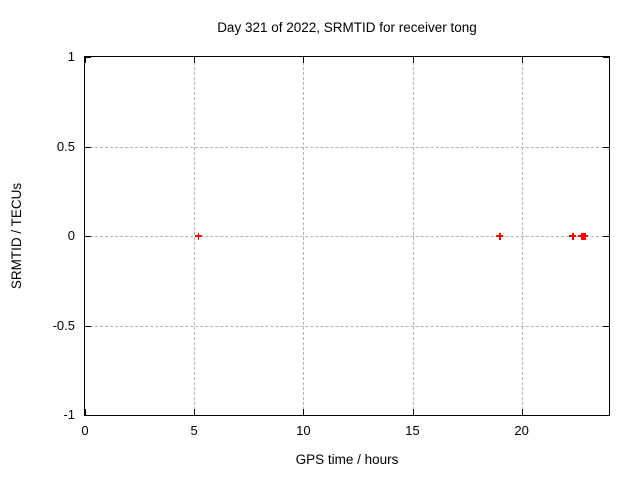  What do you see at coordinates (71, 235) in the screenshot?
I see `y-tick-label: 0` at bounding box center [71, 235].